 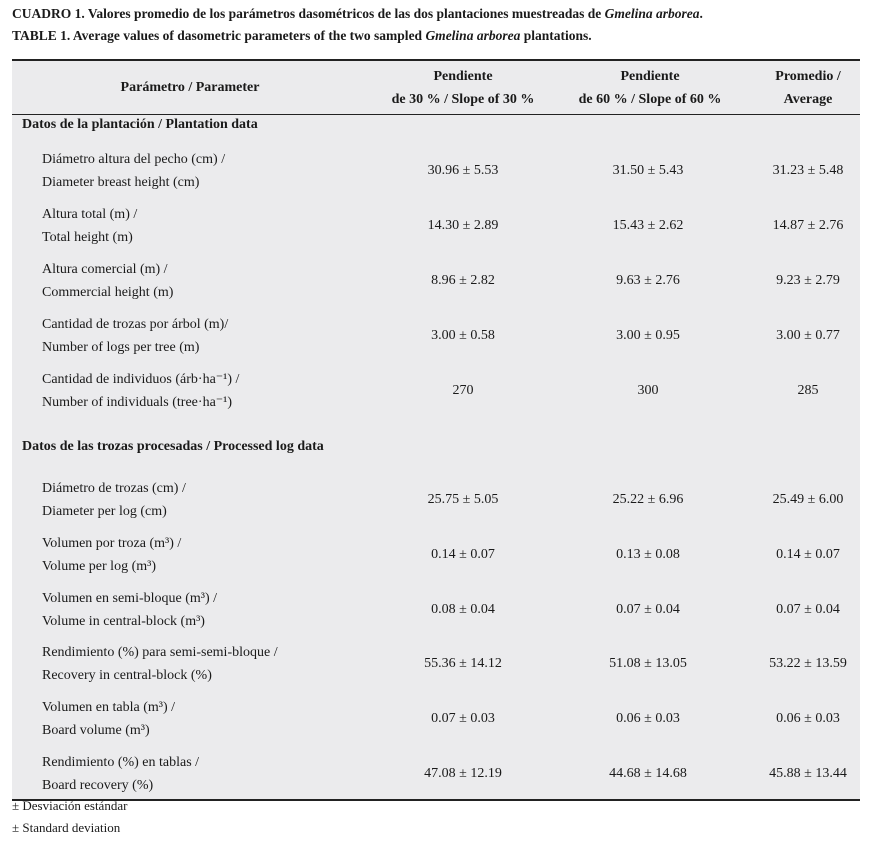 What do you see at coordinates (808, 390) in the screenshot?
I see `value-cell: 285` at bounding box center [808, 390].